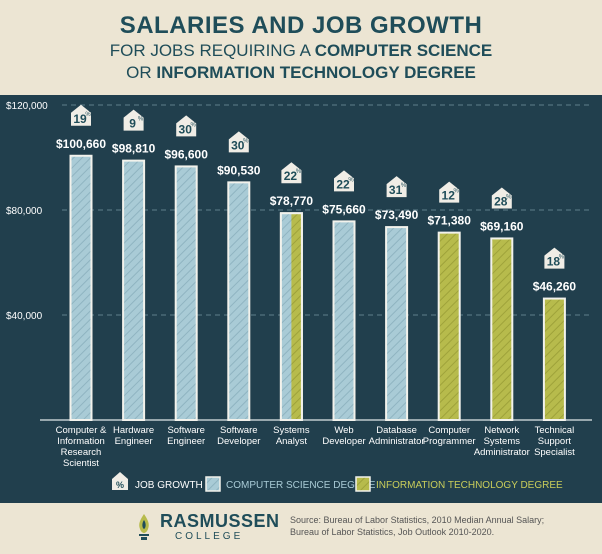 This screenshot has width=602, height=554. I want to click on value-label: $75,660, so click(344, 209).